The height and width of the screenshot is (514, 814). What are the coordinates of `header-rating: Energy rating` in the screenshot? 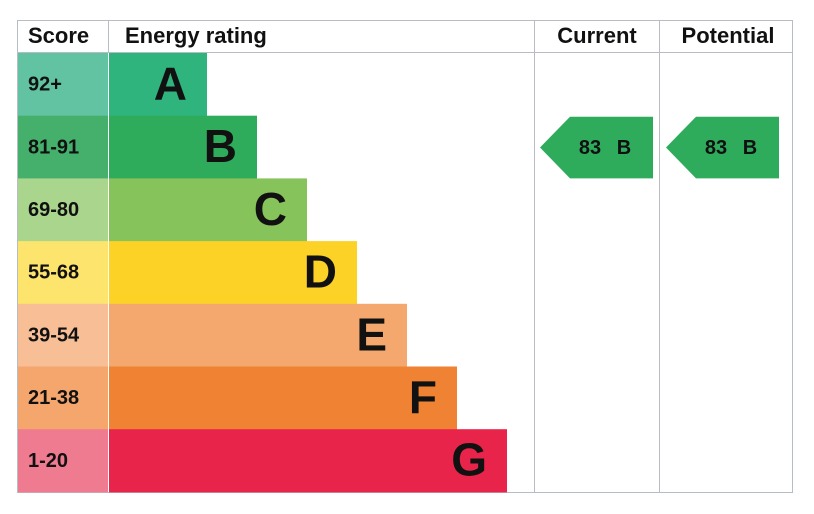 It's located at (196, 35).